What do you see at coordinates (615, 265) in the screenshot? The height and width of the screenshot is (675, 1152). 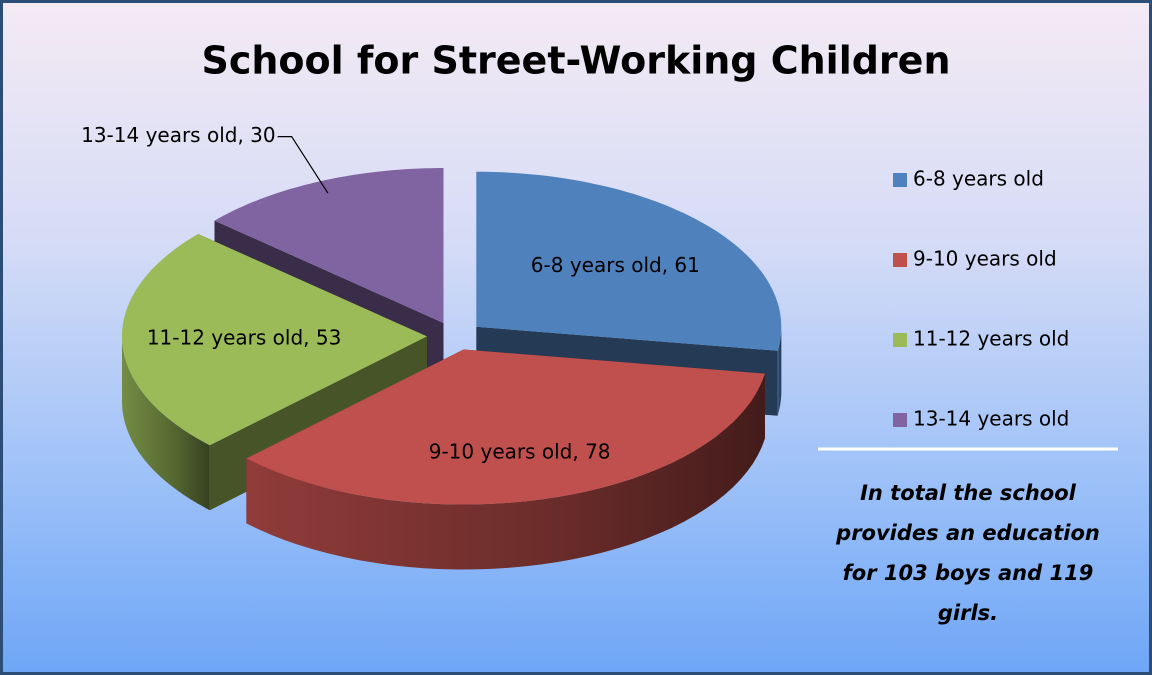 I see `data-label: 6-8 years old, 61` at bounding box center [615, 265].